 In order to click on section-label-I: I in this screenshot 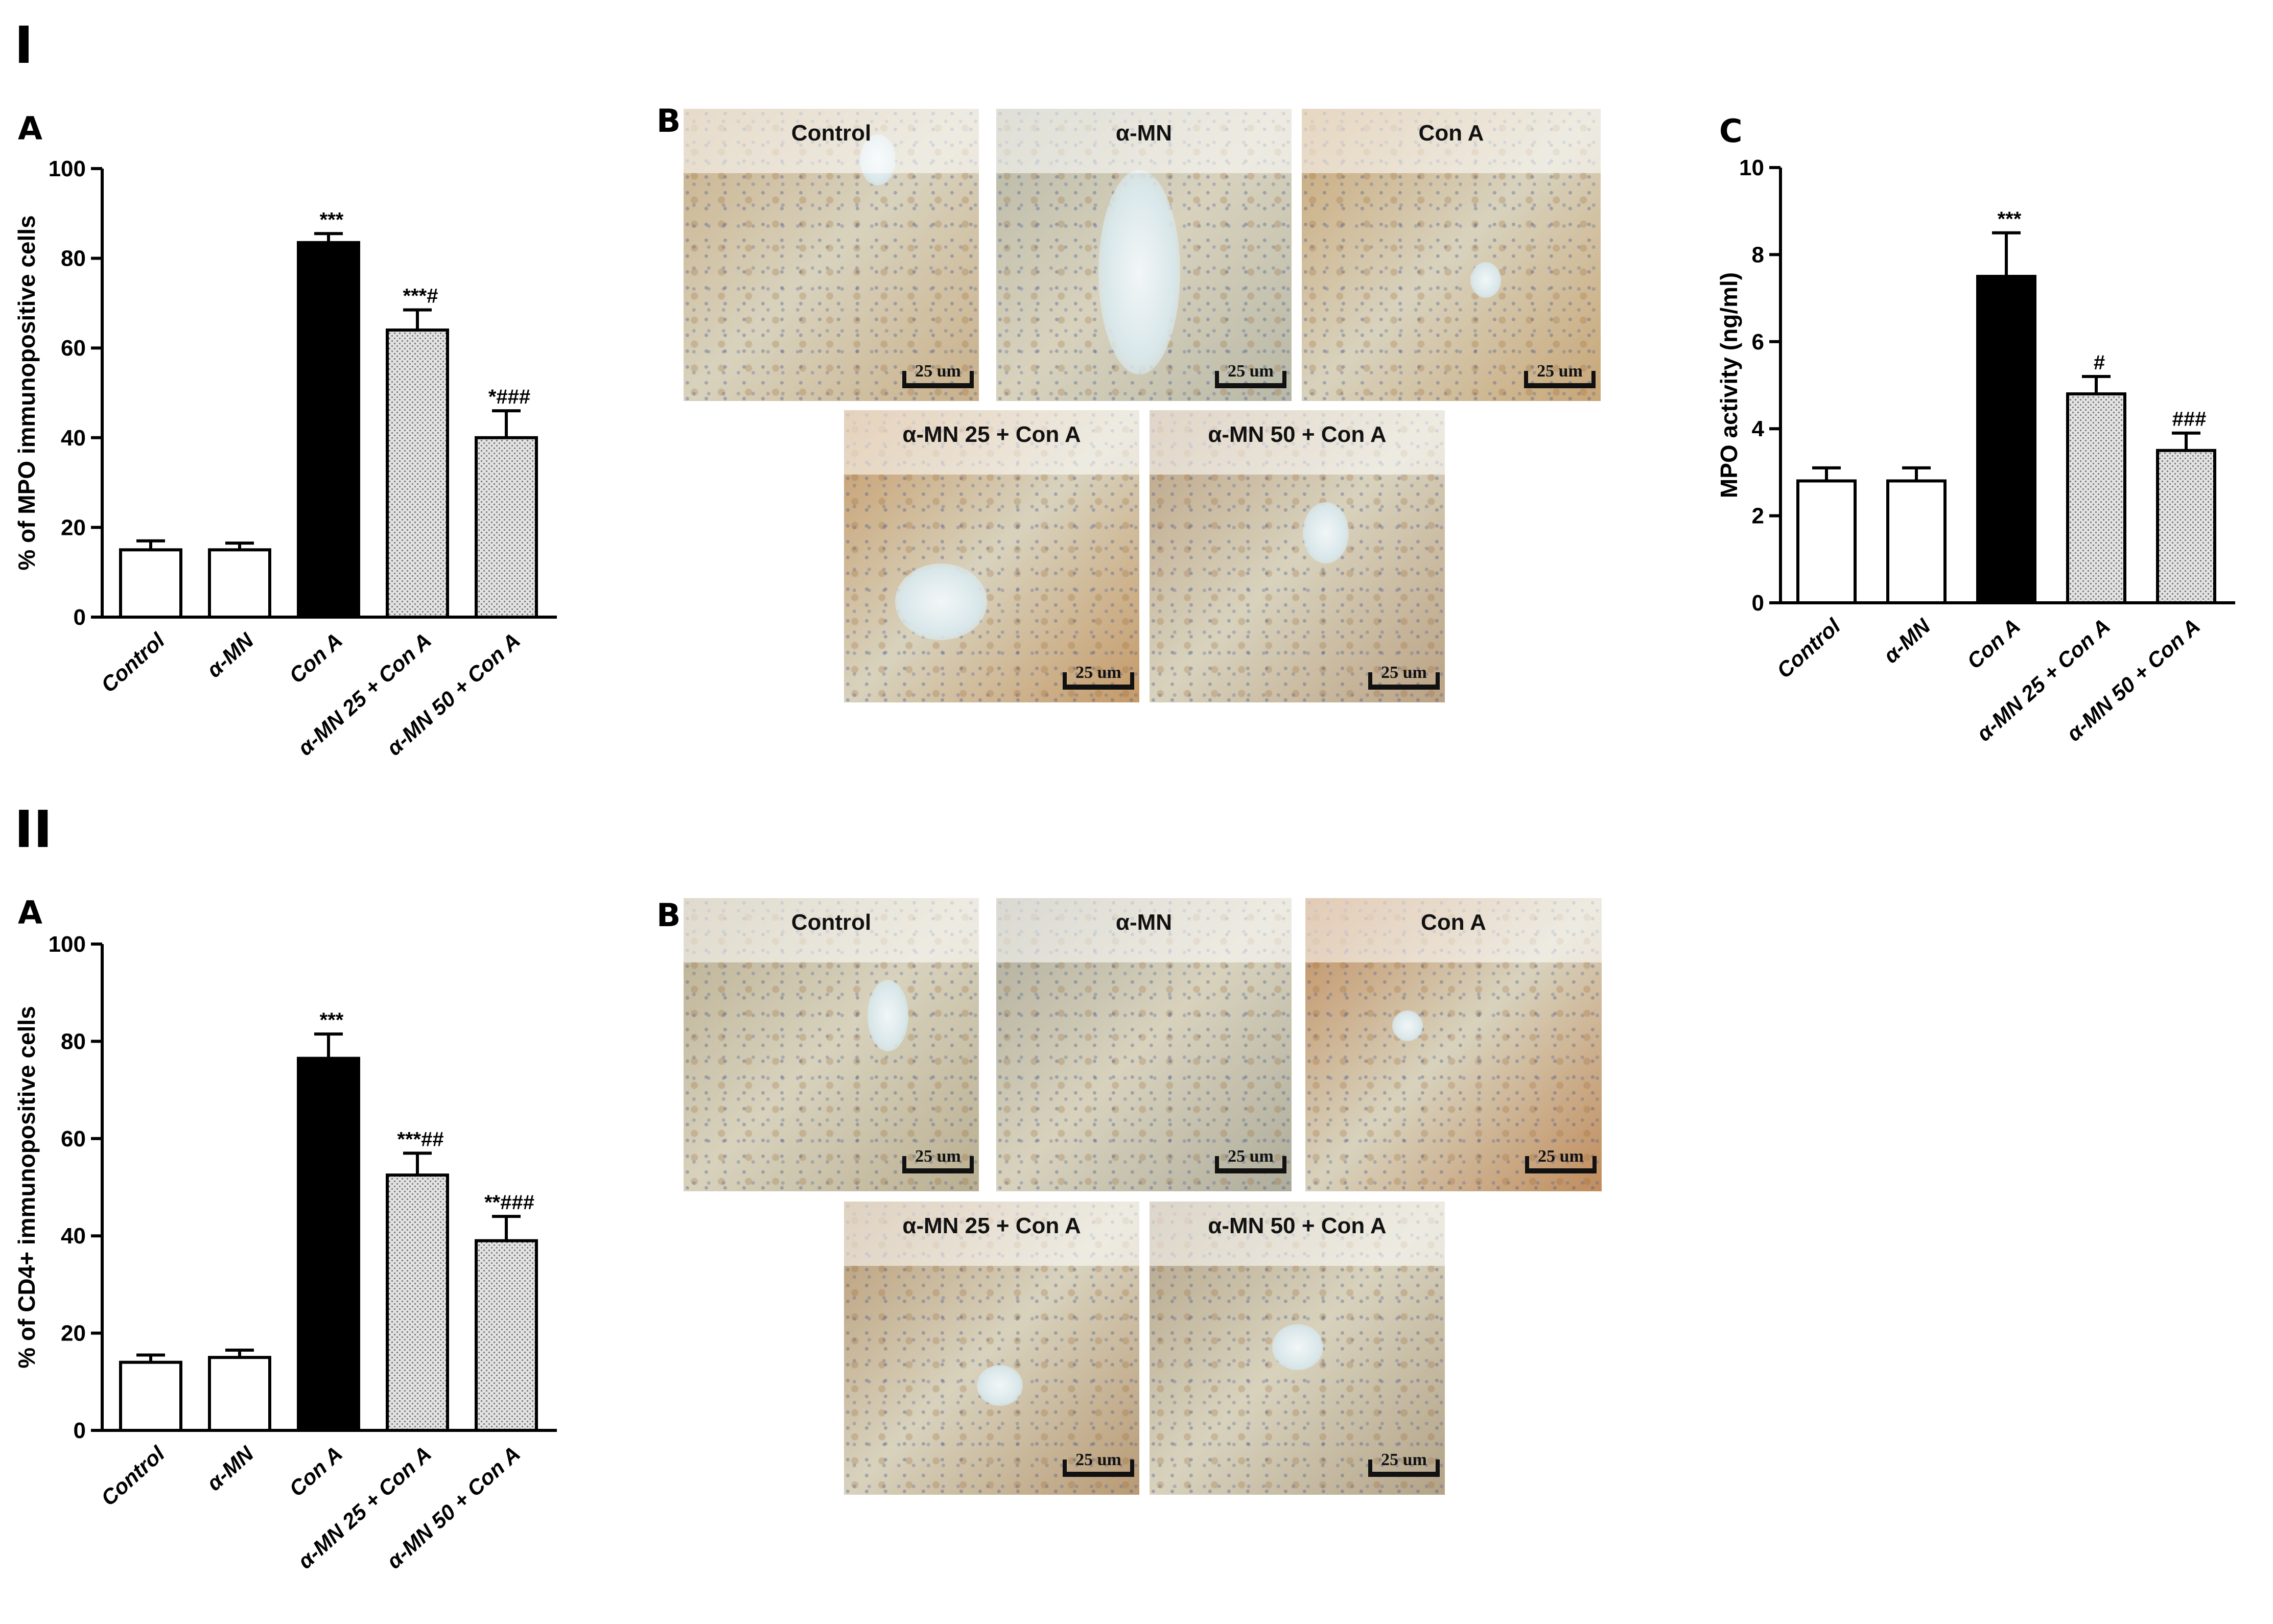, I will do `click(24, 45)`.